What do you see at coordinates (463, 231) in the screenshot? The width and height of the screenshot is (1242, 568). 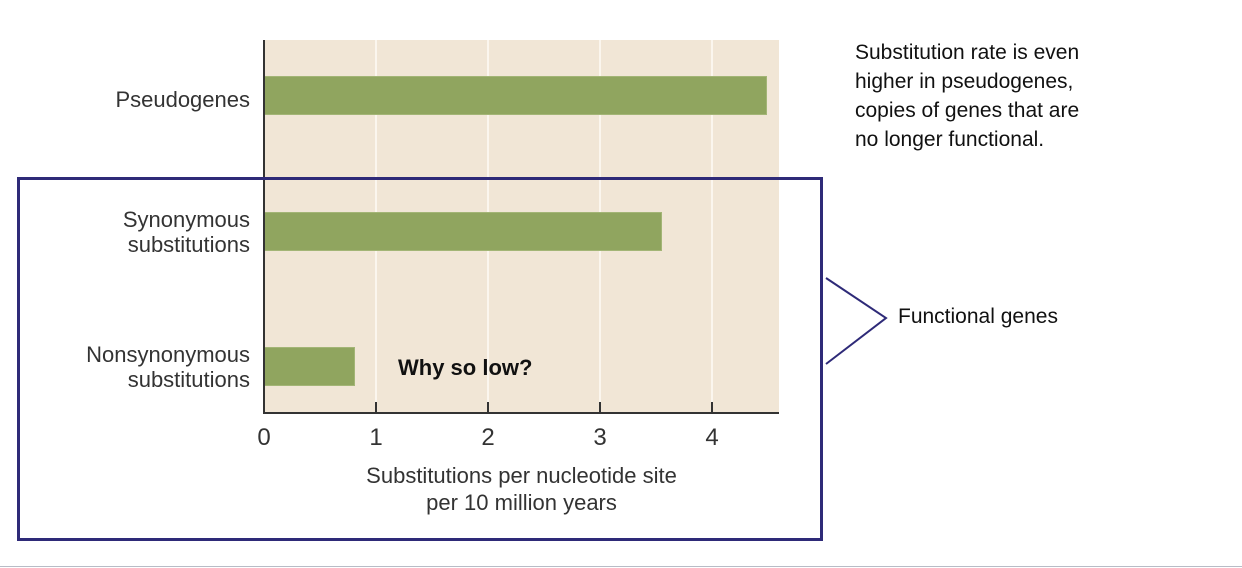 I see `bar-synonymous` at bounding box center [463, 231].